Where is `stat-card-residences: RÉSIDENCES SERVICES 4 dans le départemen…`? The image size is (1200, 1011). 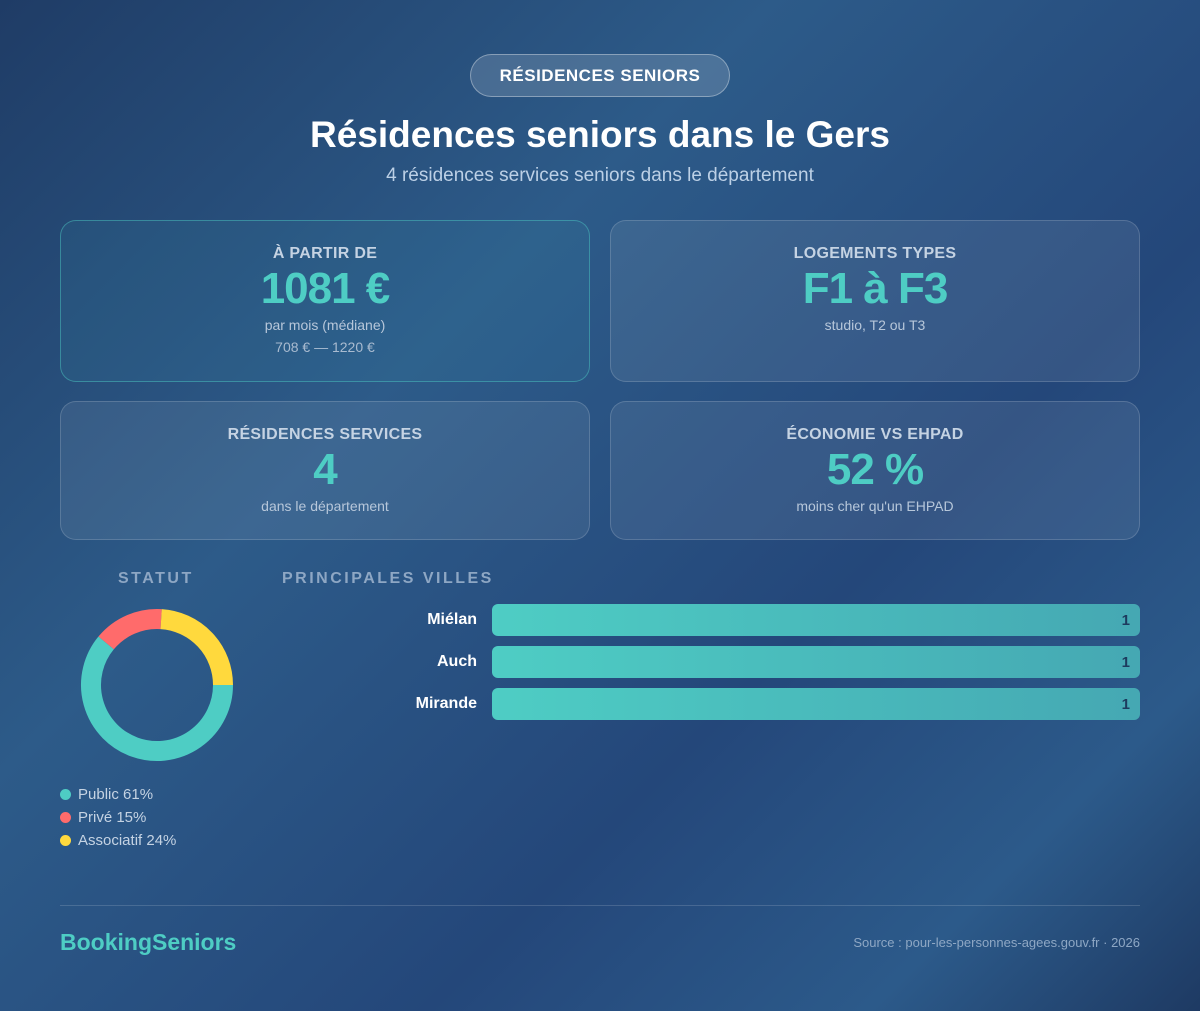 stat-card-residences: RÉSIDENCES SERVICES 4 dans le départemen… is located at coordinates (325, 470).